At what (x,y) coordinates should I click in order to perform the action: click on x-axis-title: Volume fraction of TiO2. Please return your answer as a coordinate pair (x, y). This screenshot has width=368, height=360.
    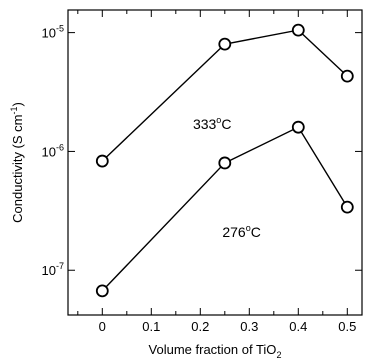
    Looking at the image, I should click on (215, 351).